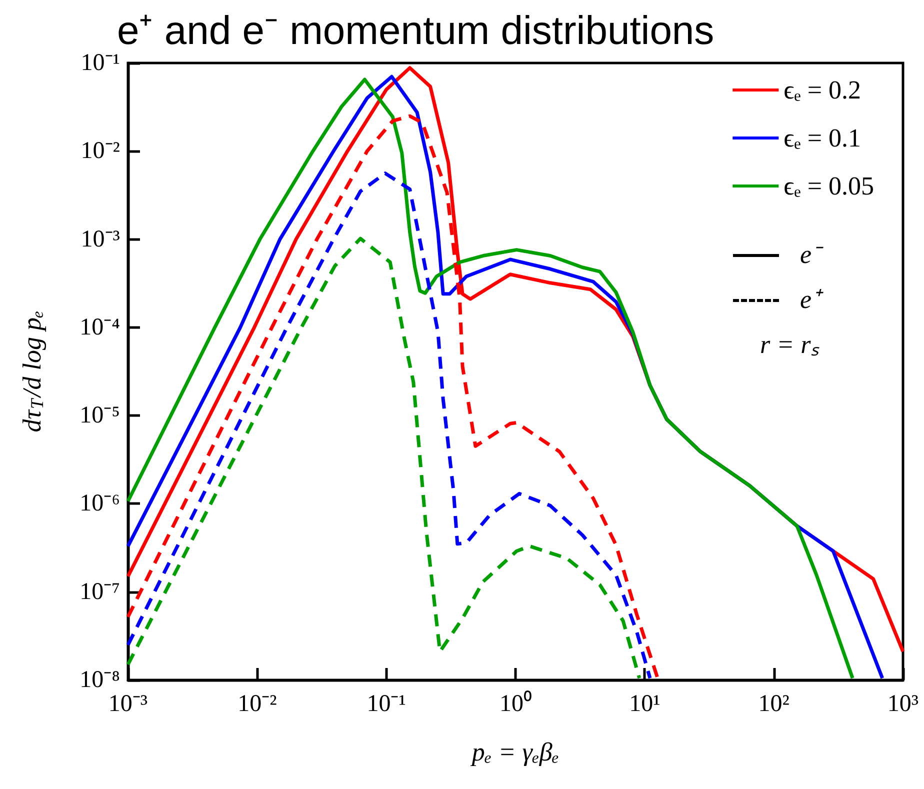 This screenshot has height=789, width=924. What do you see at coordinates (823, 90) in the screenshot?
I see `legend-label: ϵₑ = 0.2` at bounding box center [823, 90].